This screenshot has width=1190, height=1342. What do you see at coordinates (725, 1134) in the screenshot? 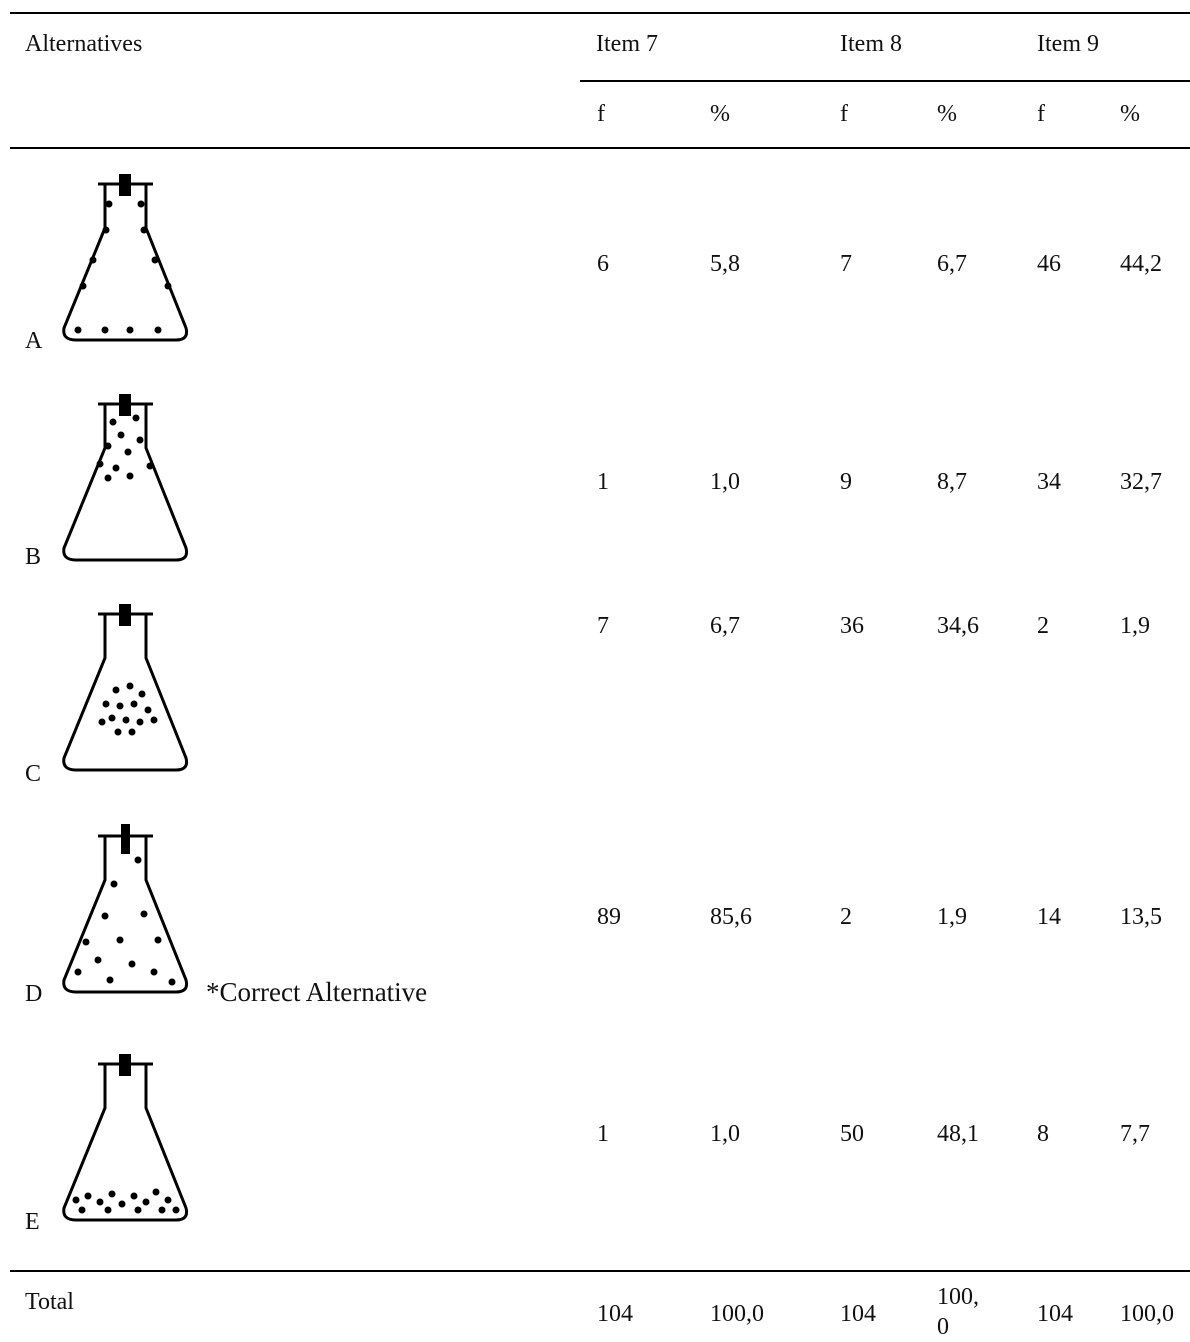
I see `row-e-item7-pct: 1,0` at bounding box center [725, 1134].